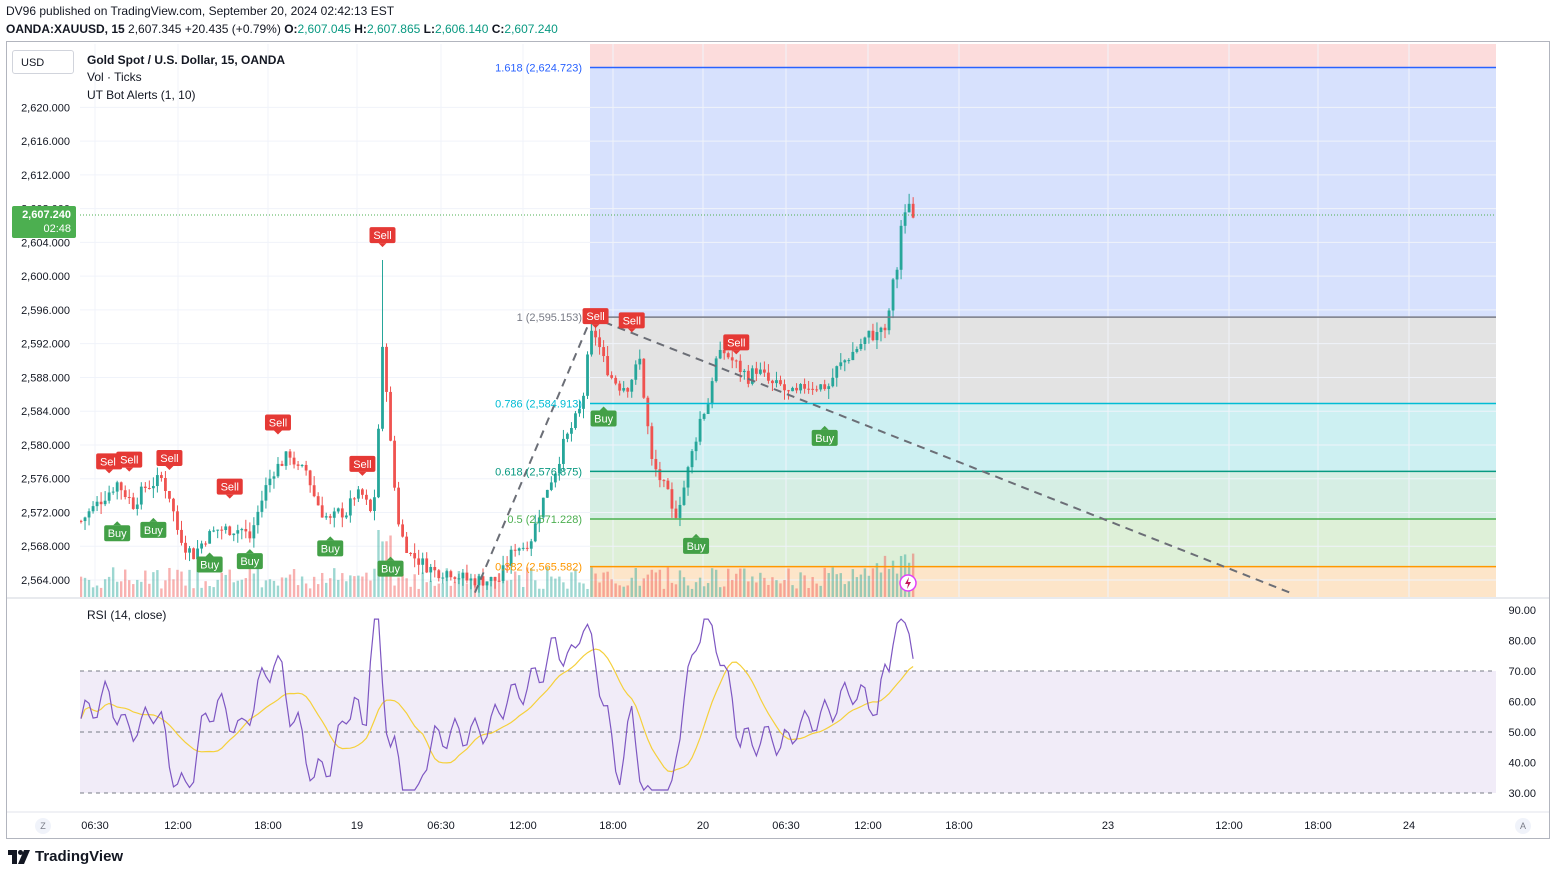 The image size is (1556, 876). I want to click on legend-volume: Vol · Ticks, so click(114, 77).